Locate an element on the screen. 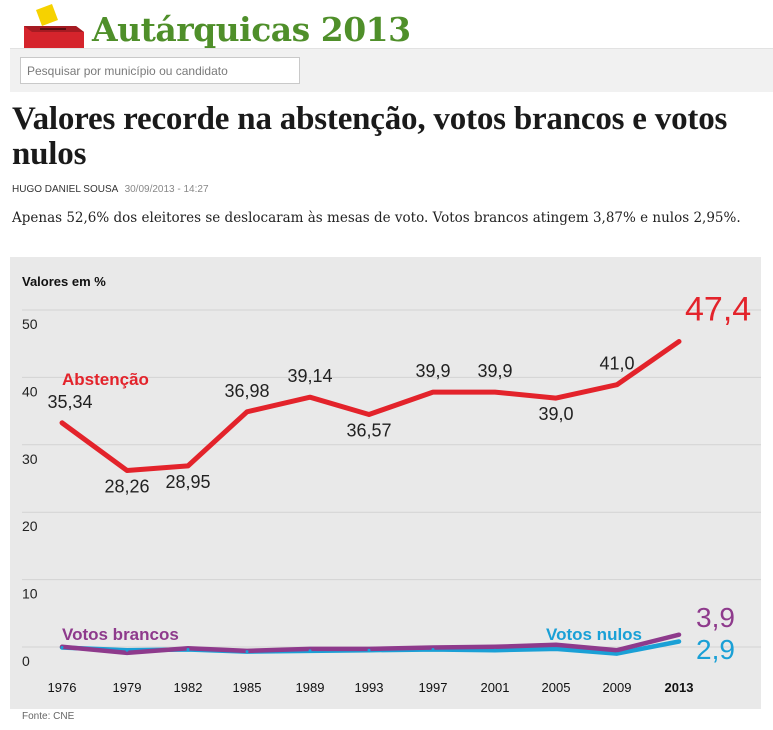  data-label: 39,0 is located at coordinates (555, 414).